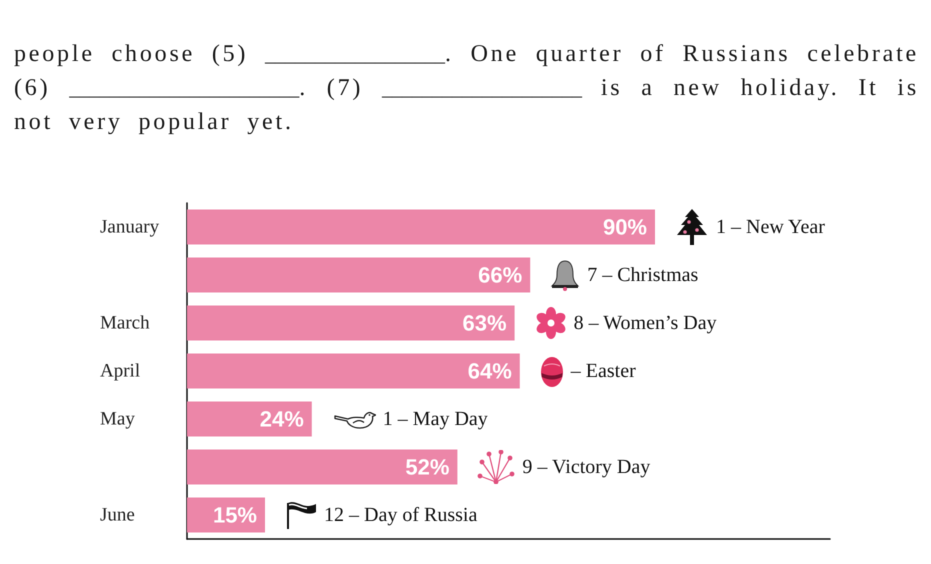 The height and width of the screenshot is (564, 931). I want to click on annotation: 9 – Victory Day, so click(586, 467).